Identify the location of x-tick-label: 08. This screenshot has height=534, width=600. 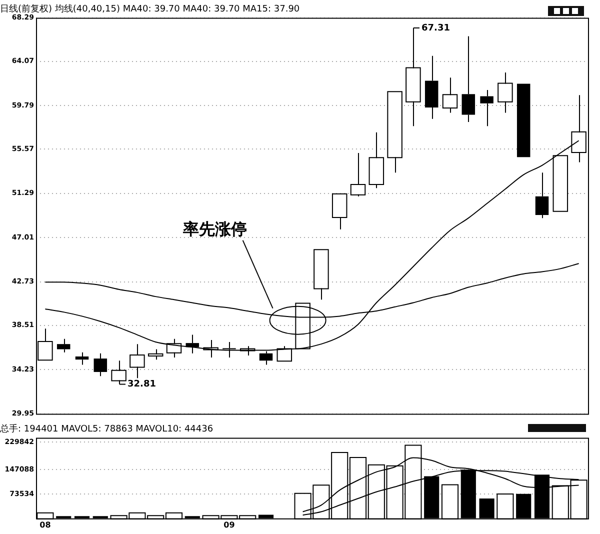
(46, 525).